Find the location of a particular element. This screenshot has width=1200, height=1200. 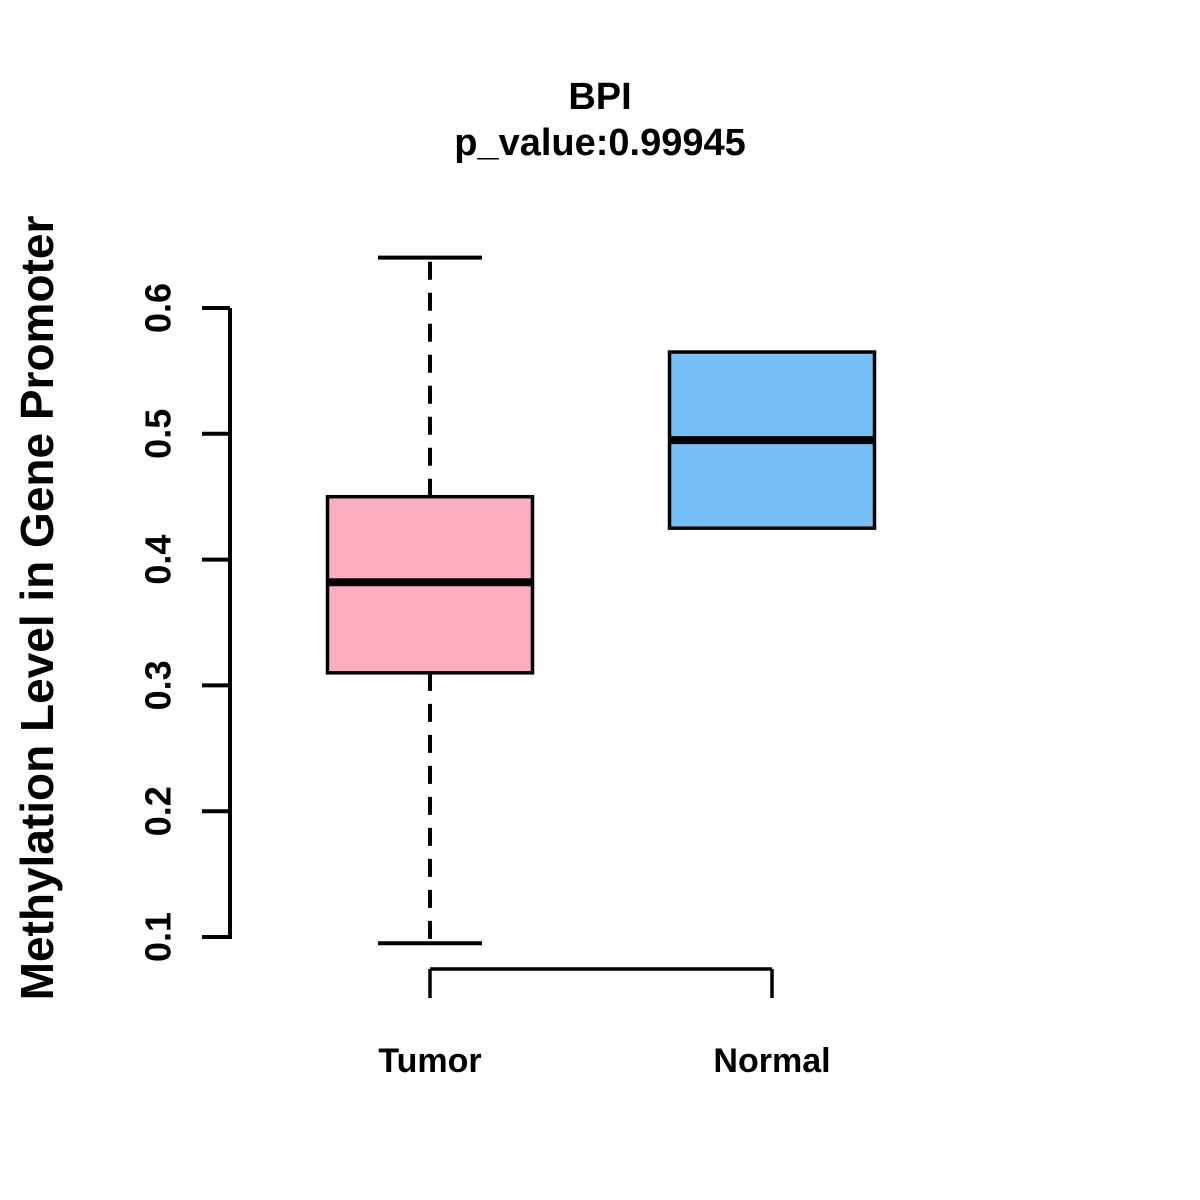

y-axis-tick-label: 0.4 is located at coordinates (158, 560).